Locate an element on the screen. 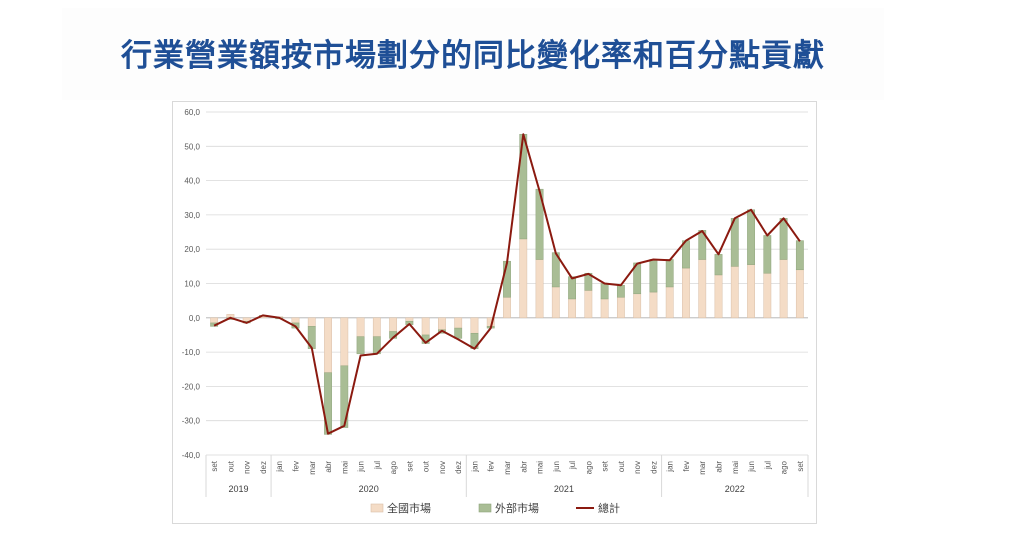 Image resolution: width=1024 pixels, height=539 pixels. year-label: 2020 is located at coordinates (369, 489).